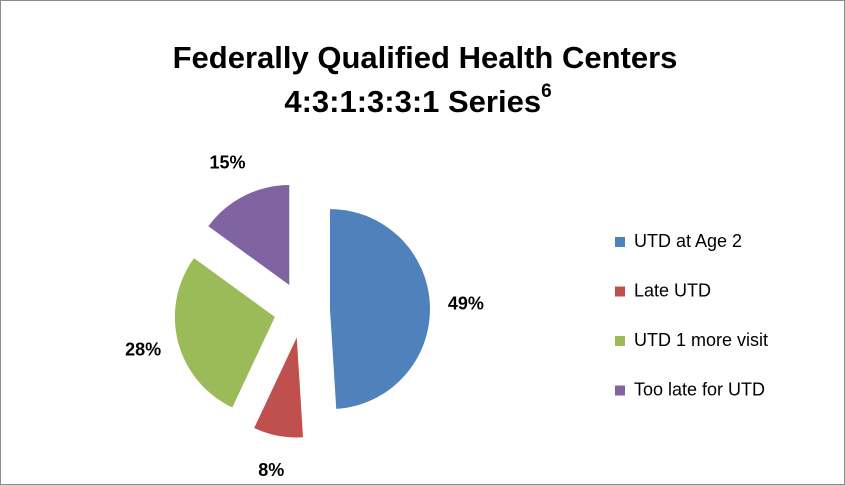 This screenshot has width=845, height=485. Describe the element at coordinates (546, 91) in the screenshot. I see `title-superscript: 6` at that location.